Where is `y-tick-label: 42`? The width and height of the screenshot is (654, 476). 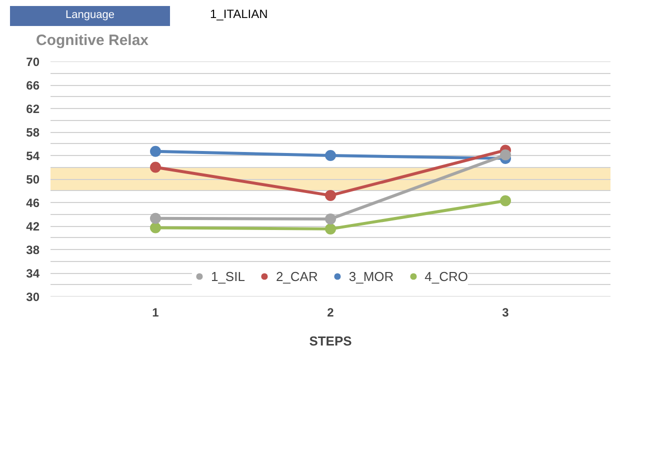 y-tick-label: 42 is located at coordinates (33, 227).